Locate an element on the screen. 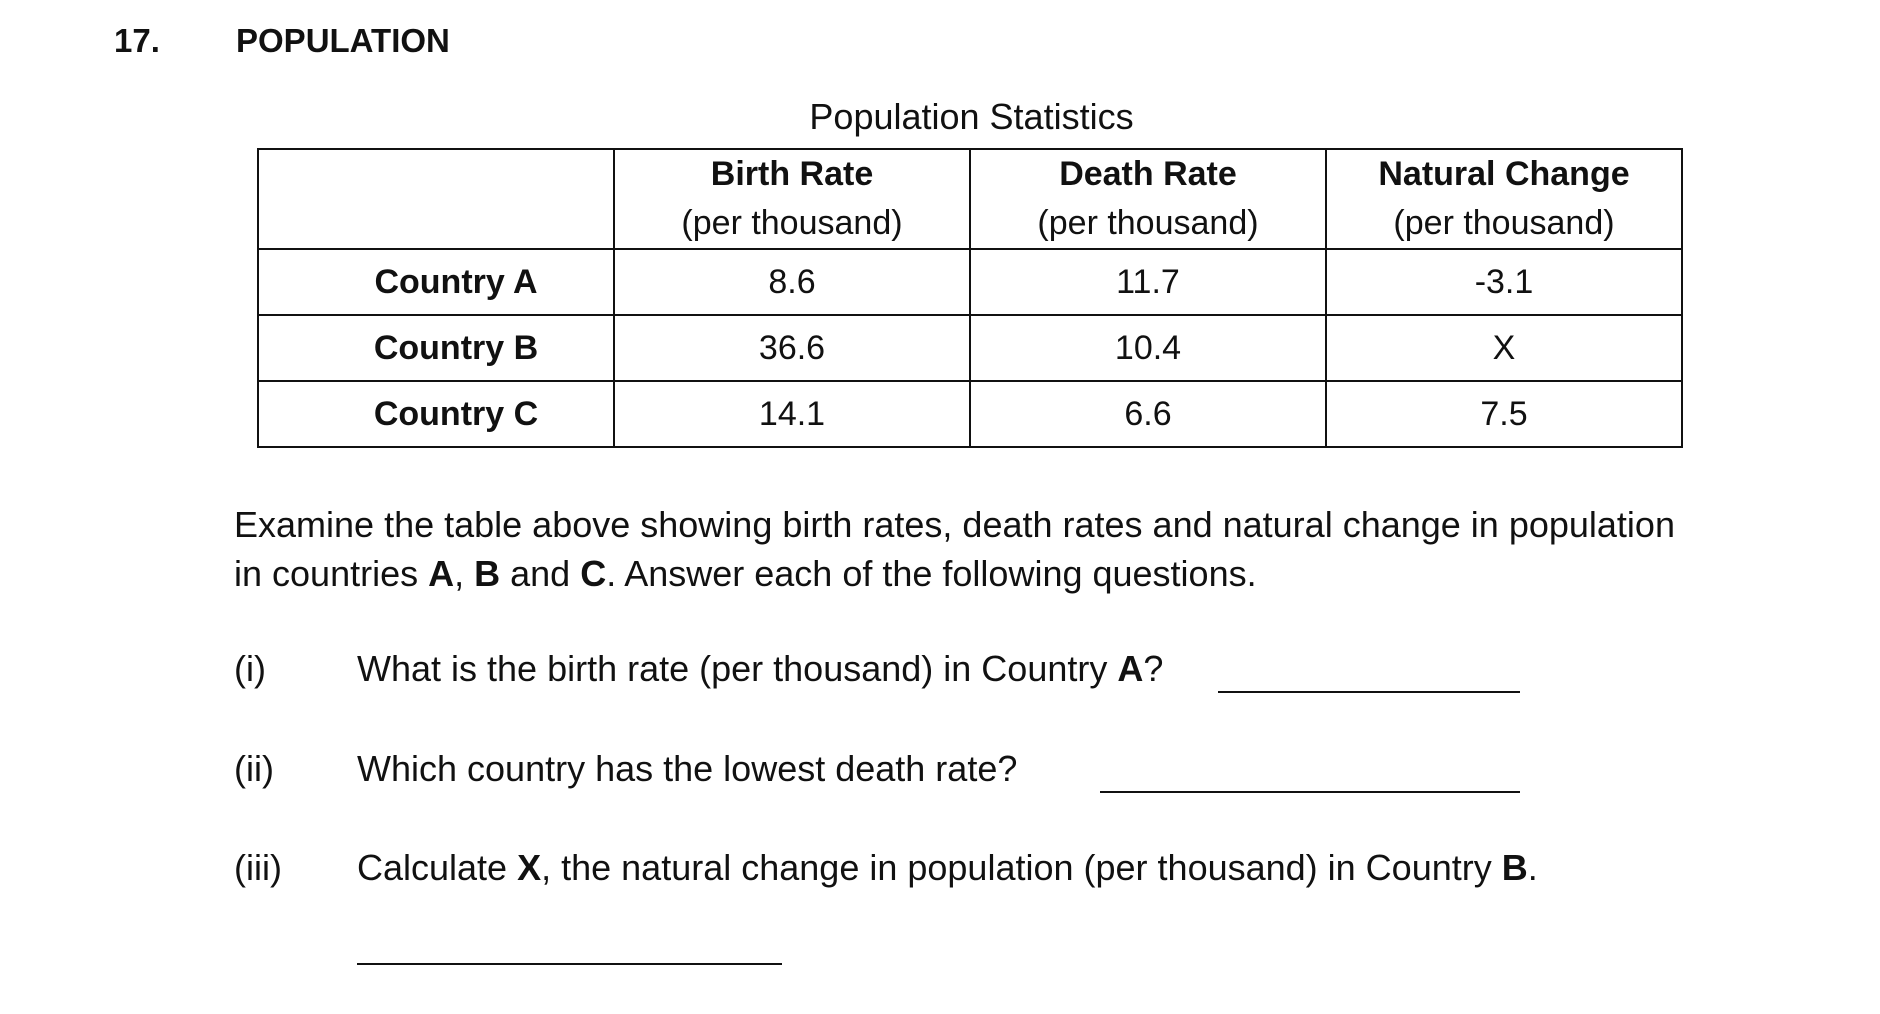  instructions-text: and is located at coordinates (540, 573).